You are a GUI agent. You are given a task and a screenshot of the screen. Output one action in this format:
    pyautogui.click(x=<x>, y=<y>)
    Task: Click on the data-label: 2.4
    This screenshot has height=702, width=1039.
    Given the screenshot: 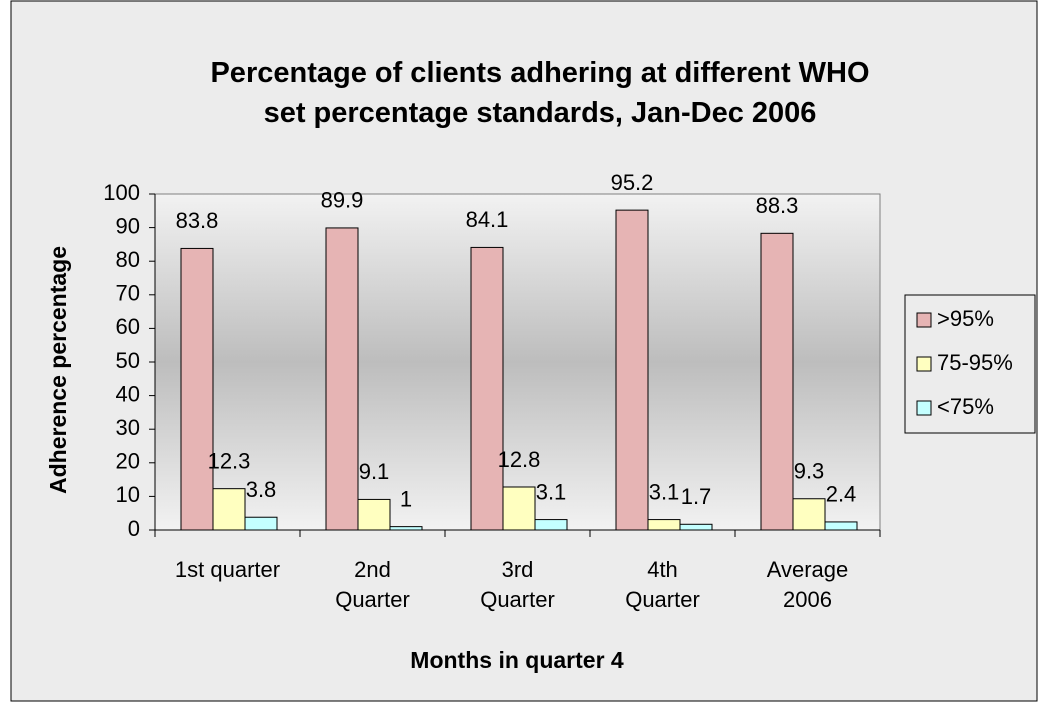 What is the action you would take?
    pyautogui.click(x=841, y=494)
    